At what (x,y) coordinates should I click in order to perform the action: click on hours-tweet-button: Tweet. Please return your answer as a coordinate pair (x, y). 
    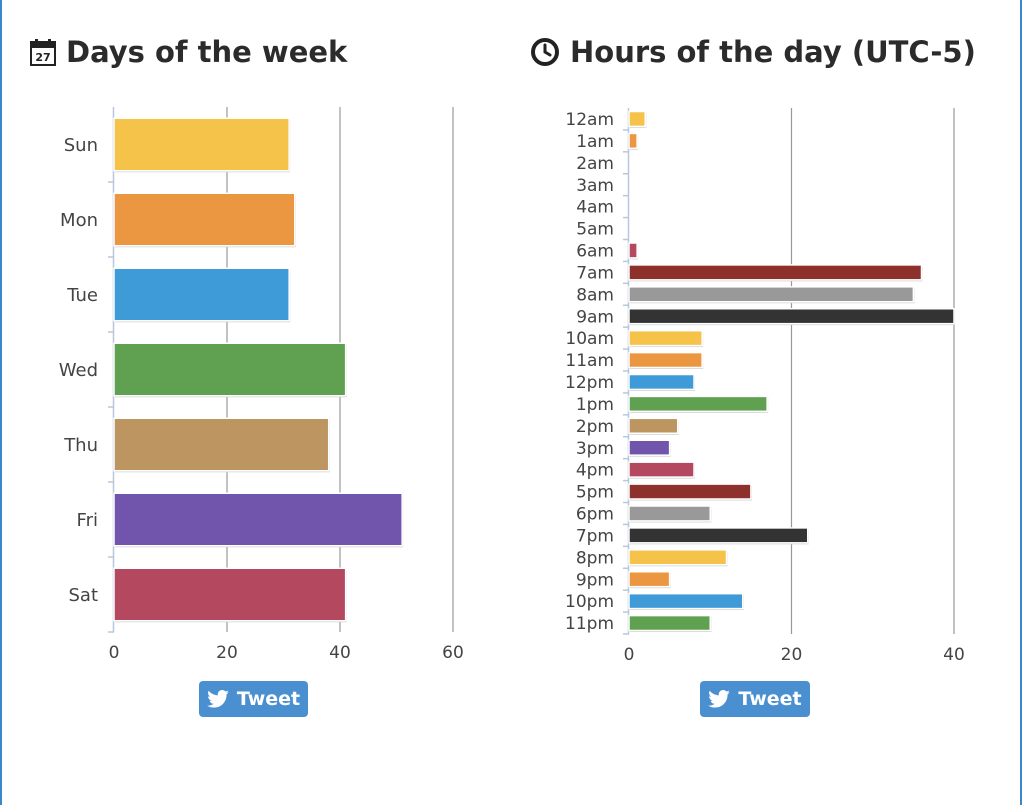
    Looking at the image, I should click on (755, 699).